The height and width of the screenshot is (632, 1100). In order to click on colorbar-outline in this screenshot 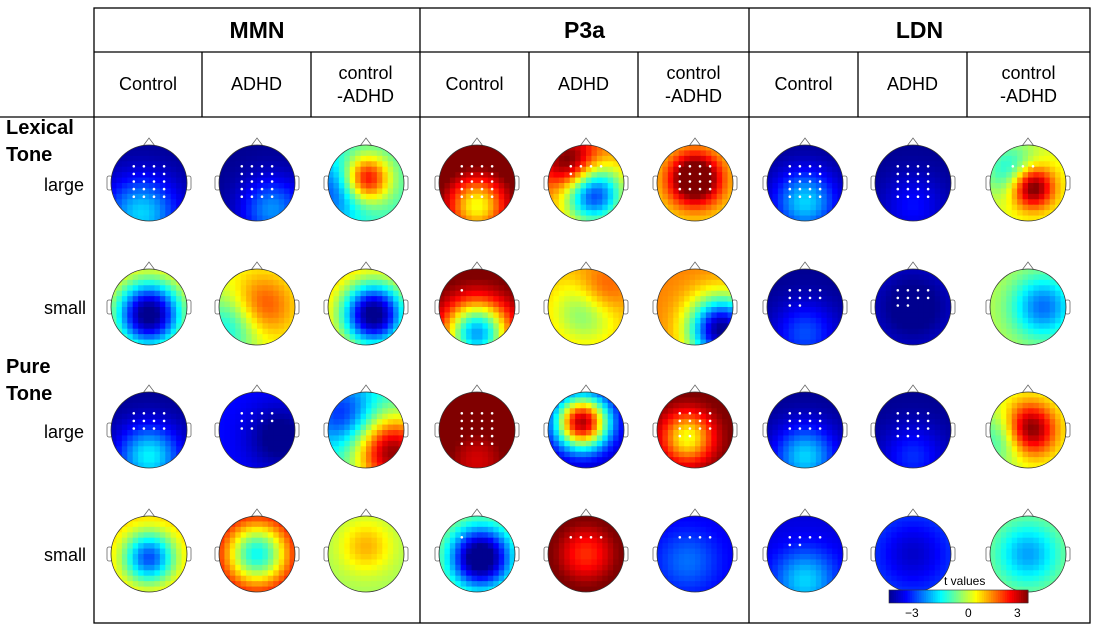, I will do `click(958, 596)`.